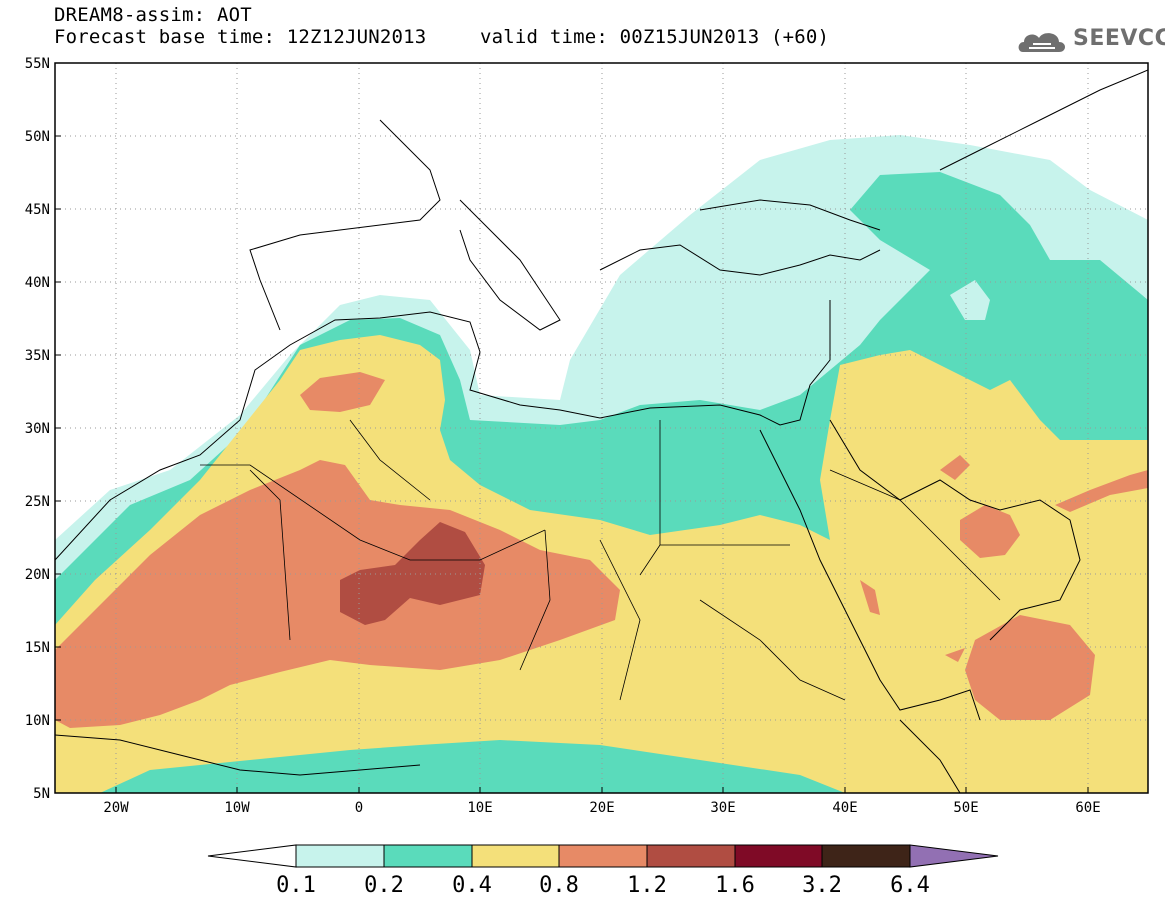 The image size is (1165, 905). I want to click on title-base-time: Forecast base time: 12Z12JUN2013, so click(240, 37).